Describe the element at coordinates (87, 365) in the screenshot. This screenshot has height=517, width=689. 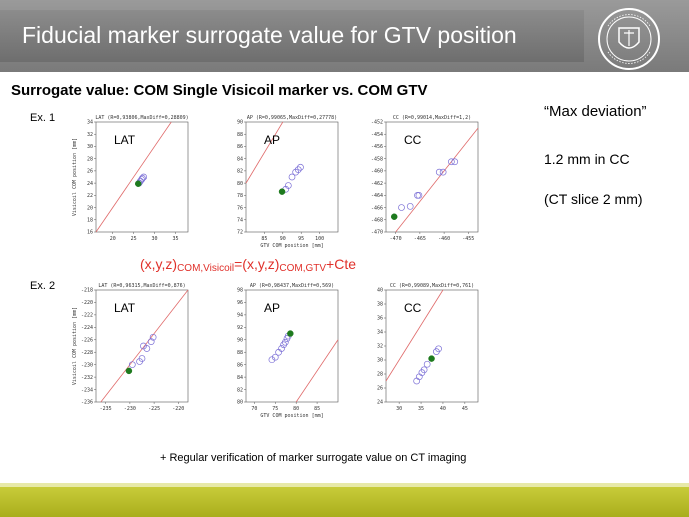
I see `y-tick-label: -230` at that location.